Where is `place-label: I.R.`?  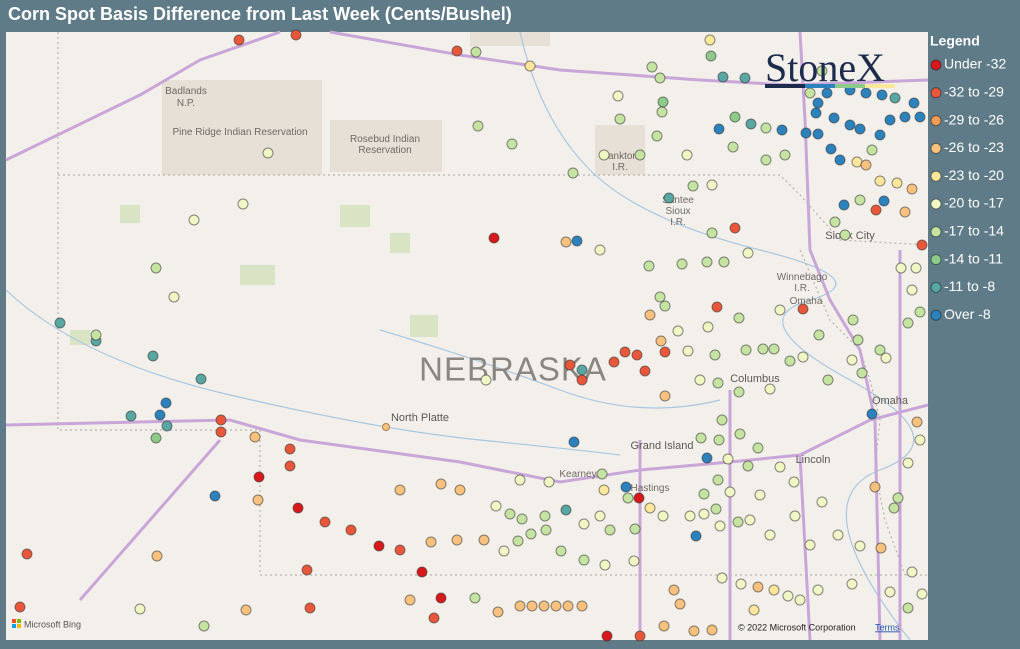
place-label: I.R. is located at coordinates (678, 222).